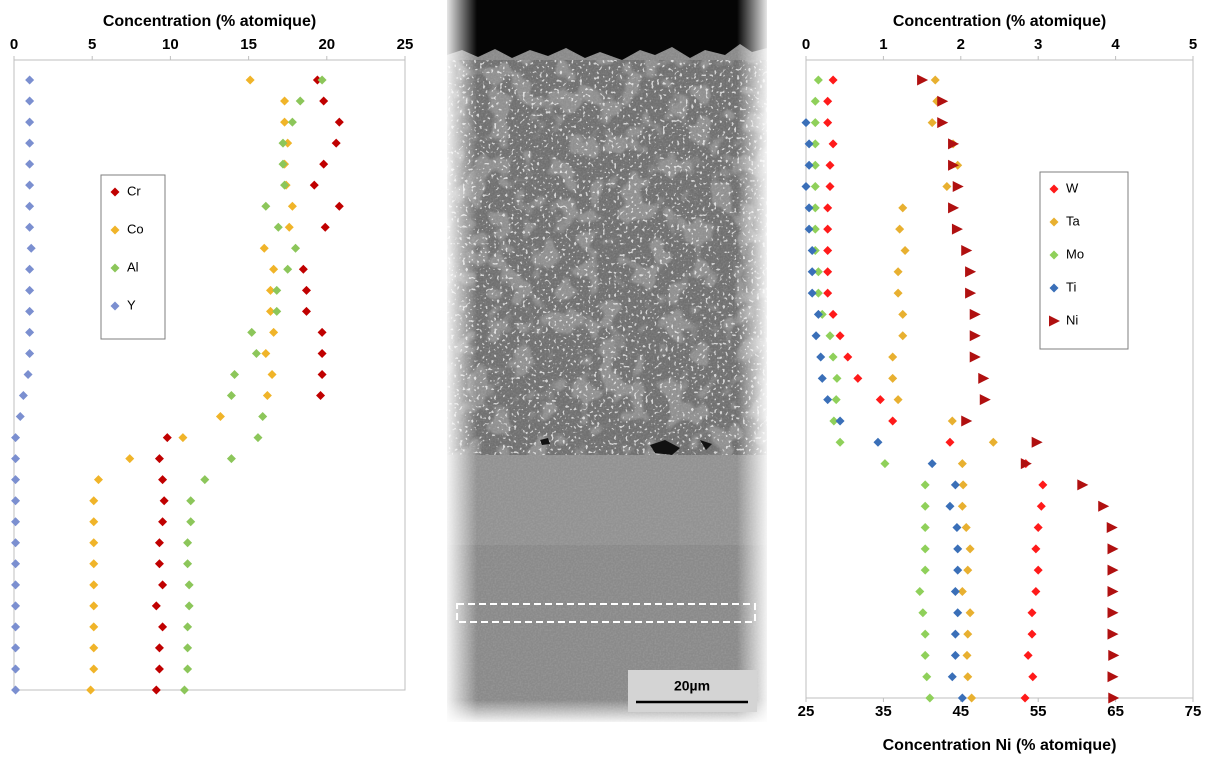  What do you see at coordinates (692, 691) in the screenshot?
I see `scale-bar-box` at bounding box center [692, 691].